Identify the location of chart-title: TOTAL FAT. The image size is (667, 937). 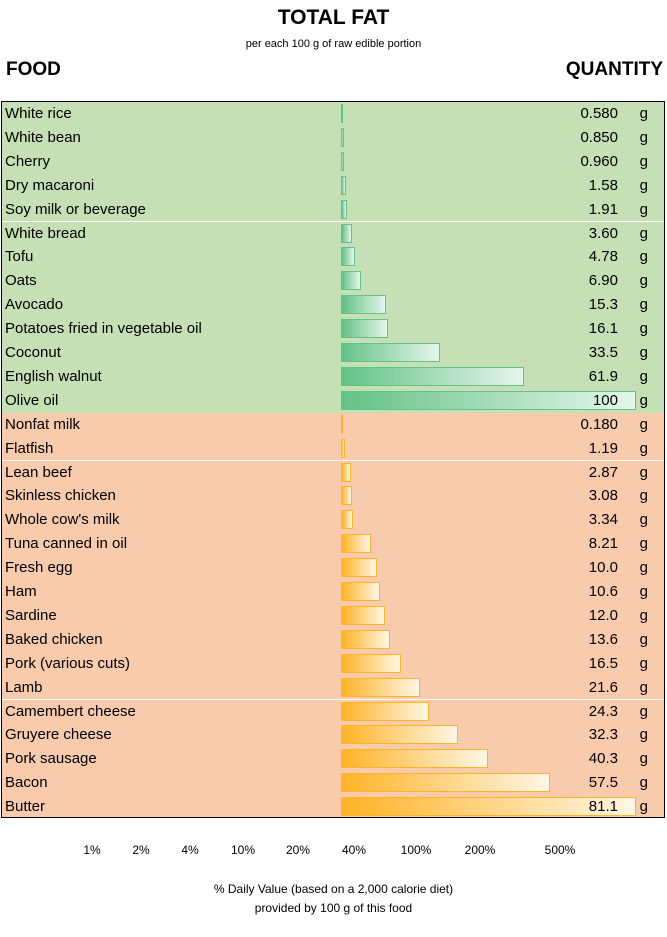
(333, 17).